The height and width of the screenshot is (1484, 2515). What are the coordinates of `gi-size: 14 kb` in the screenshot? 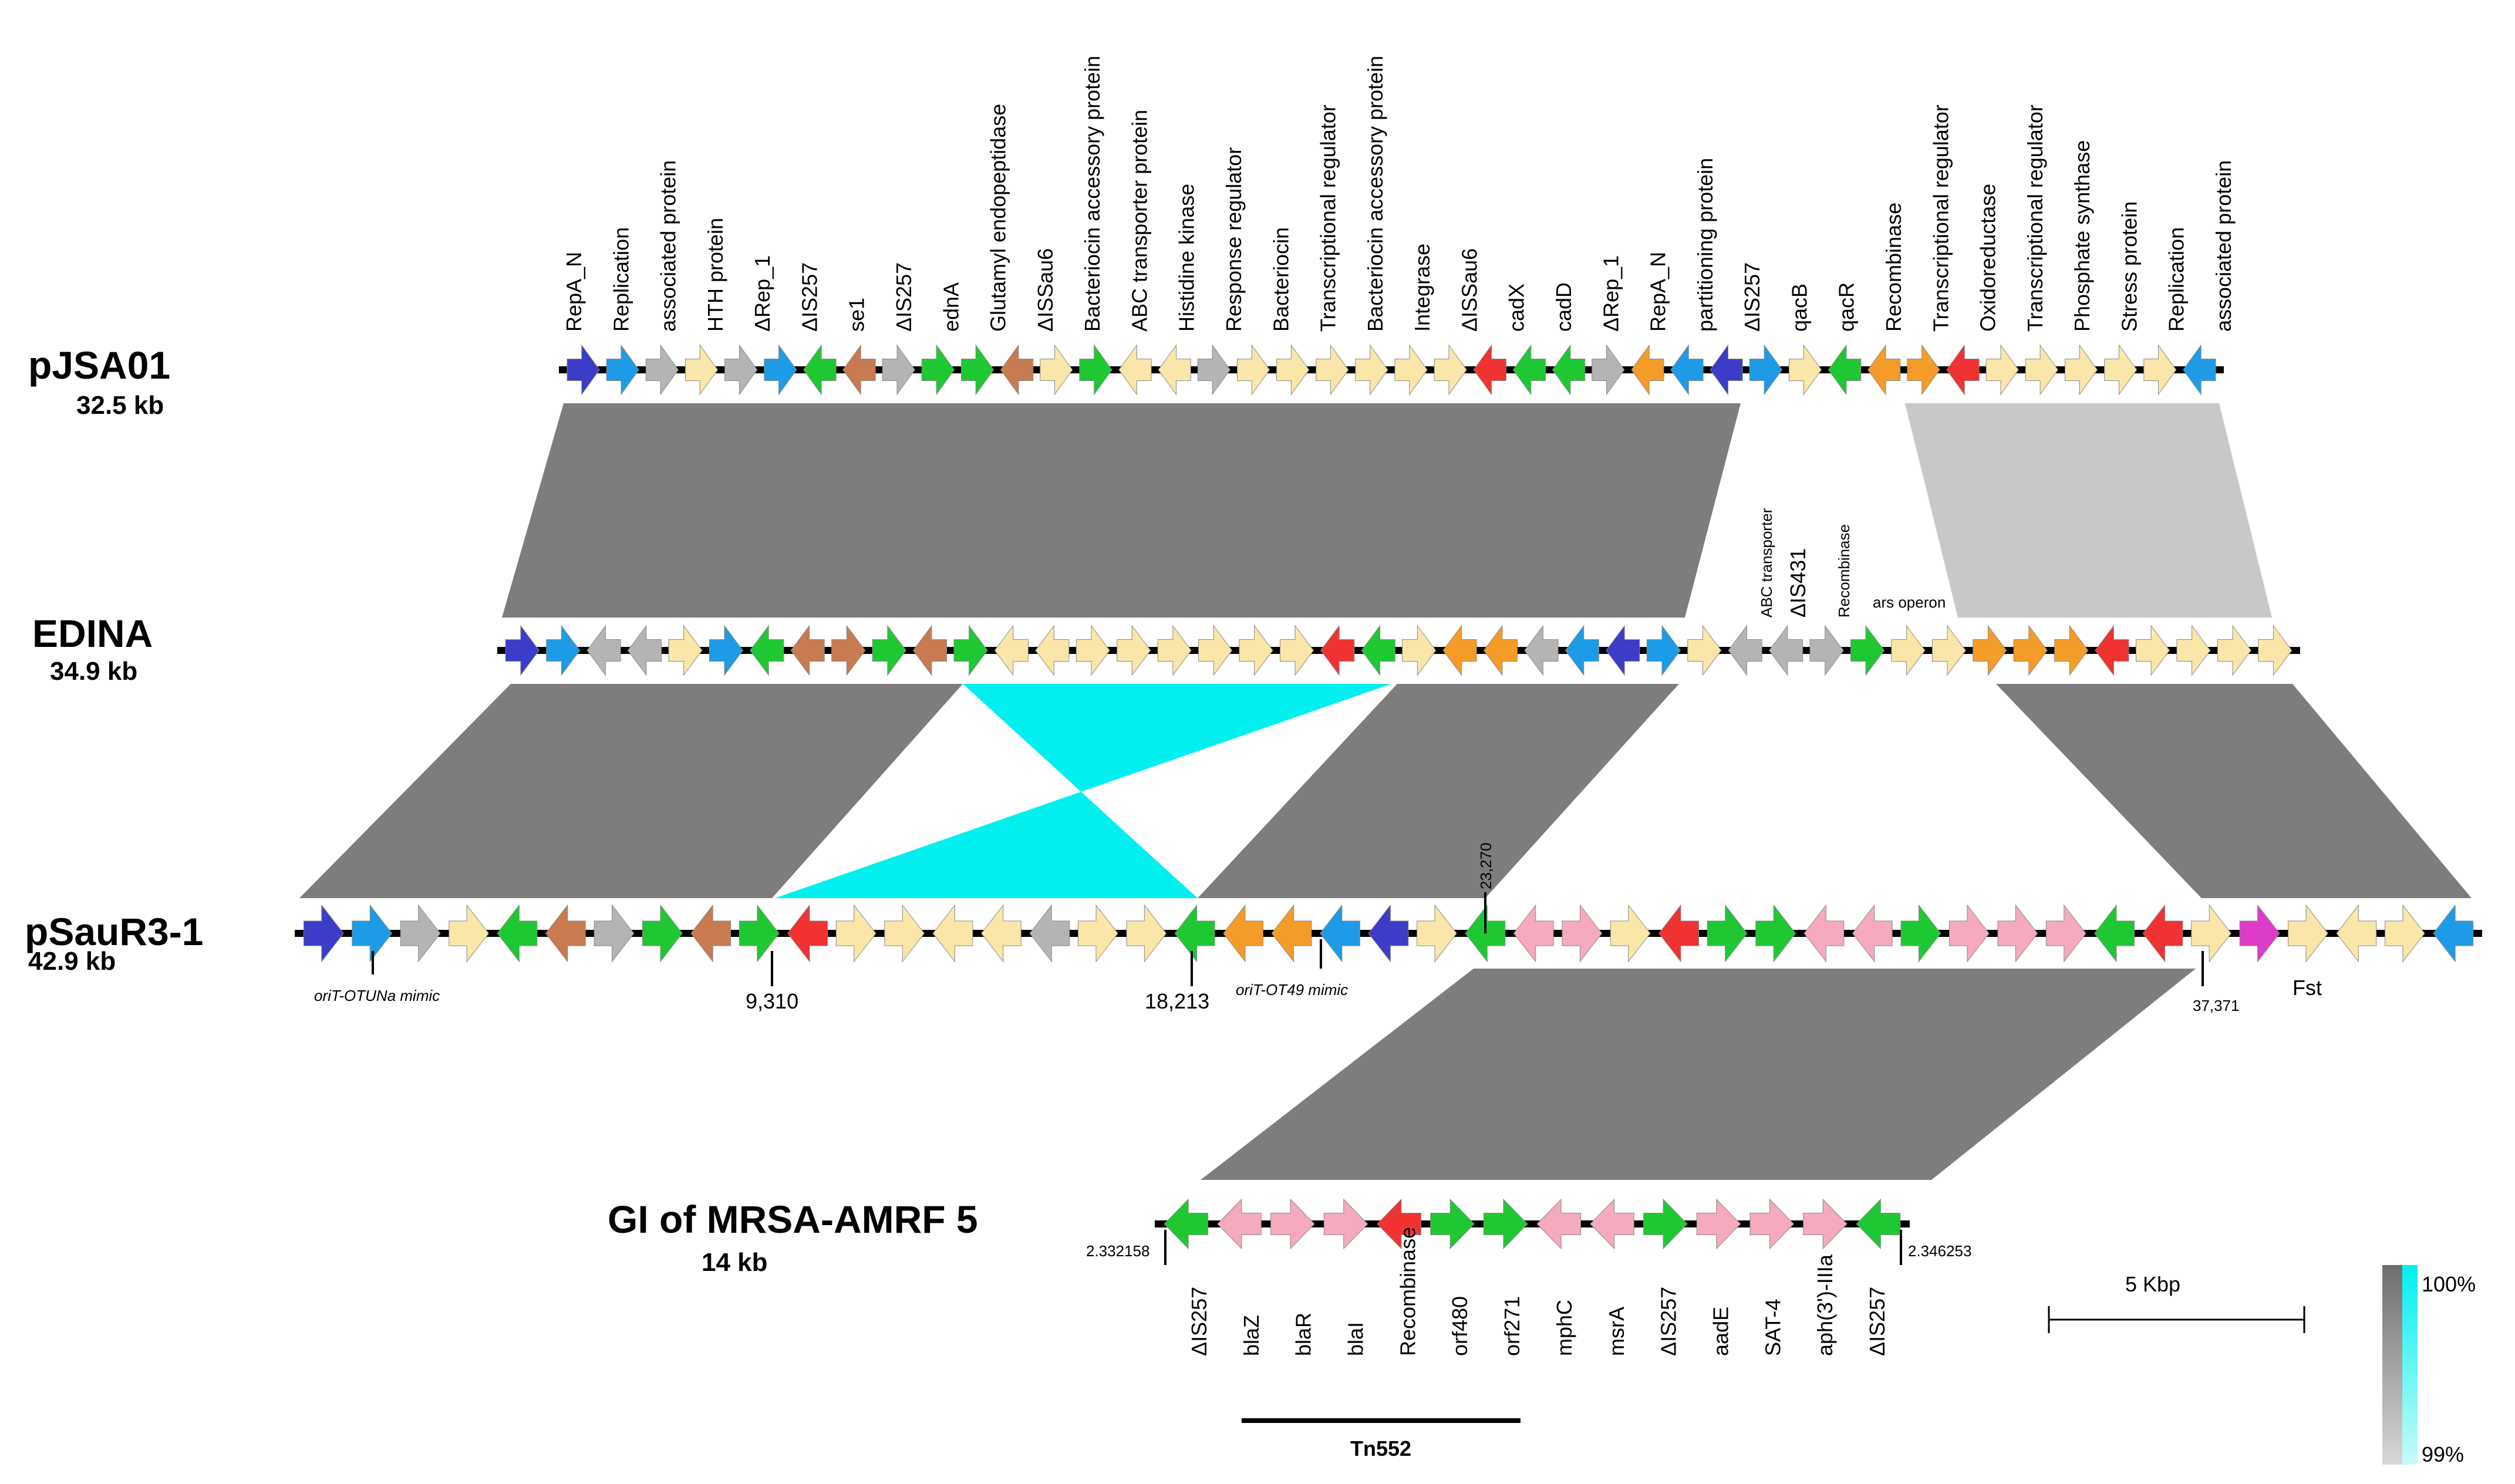 It's located at (735, 1262).